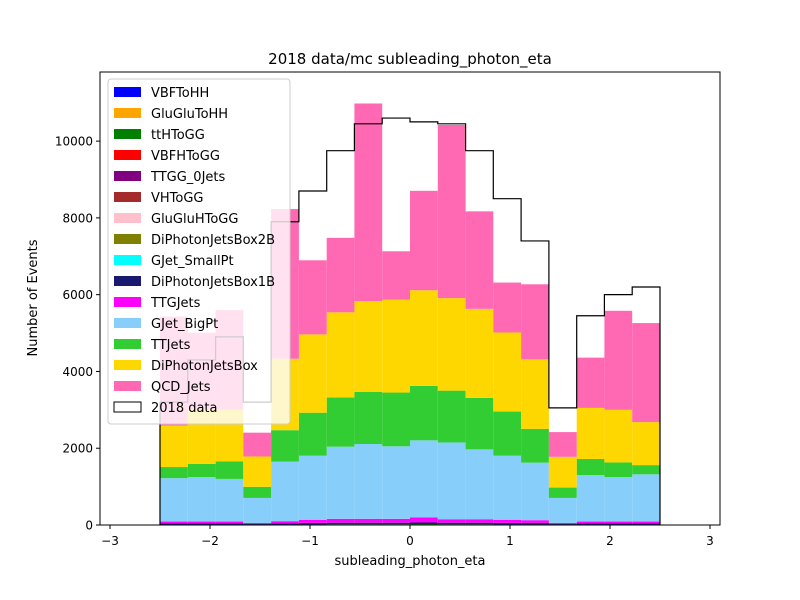 This screenshot has width=800, height=600. Describe the element at coordinates (77, 218) in the screenshot. I see `y-tick-label: 8000` at that location.